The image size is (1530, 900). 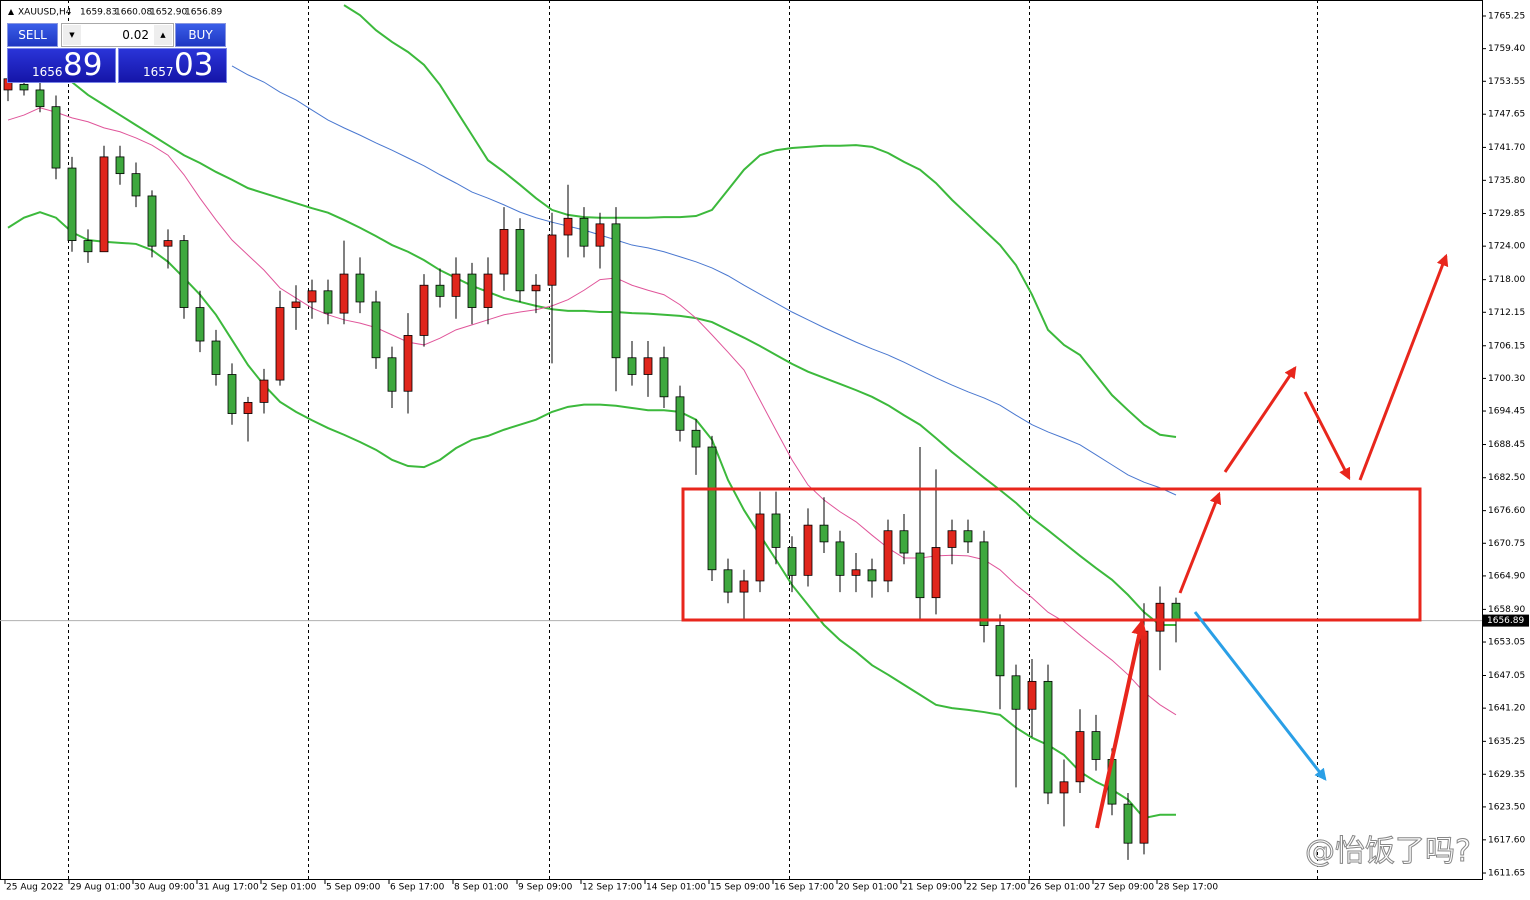 I want to click on y-tick-label: 1658.90, so click(x=1506, y=610).